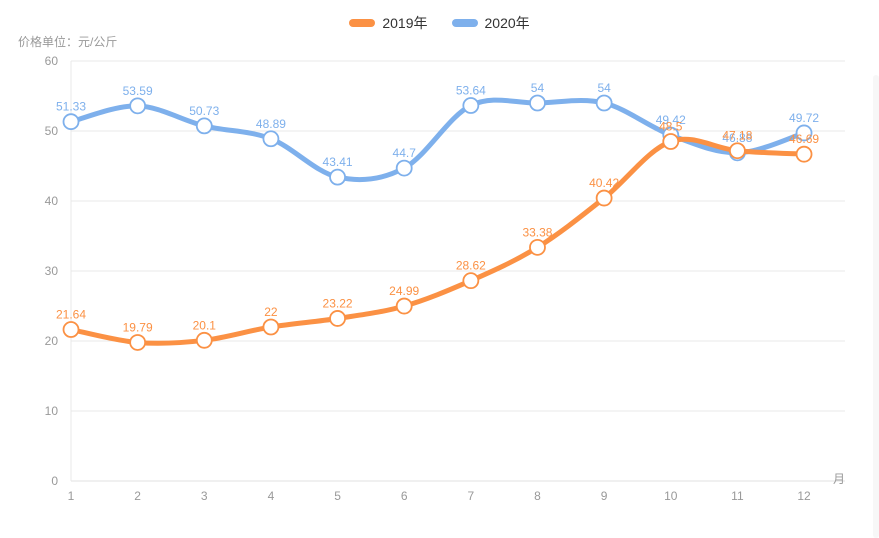 This screenshot has width=879, height=538. What do you see at coordinates (537, 232) in the screenshot?
I see `data-label-2019年-m8: 33.38` at bounding box center [537, 232].